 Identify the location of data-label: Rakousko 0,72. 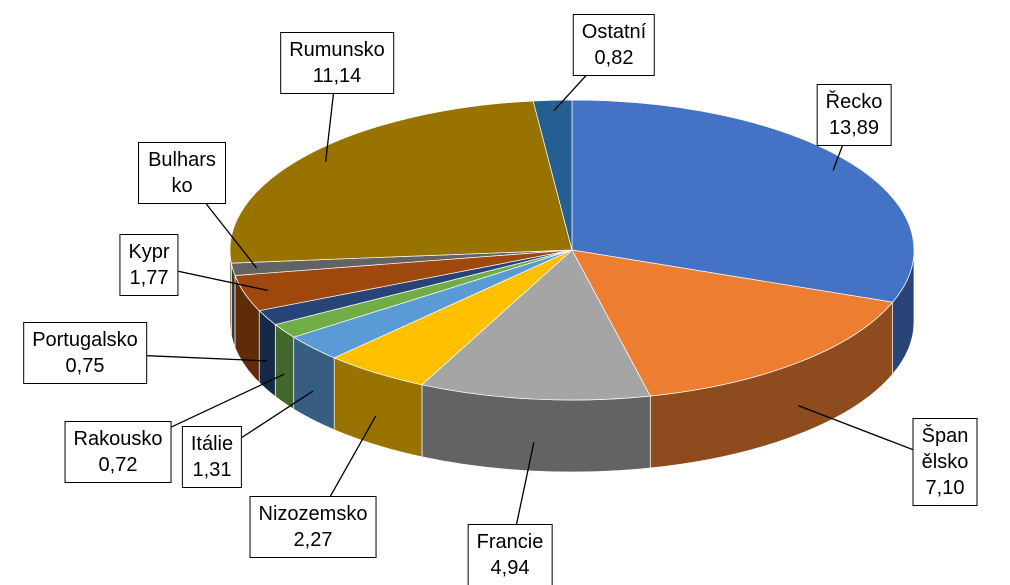
(118, 452).